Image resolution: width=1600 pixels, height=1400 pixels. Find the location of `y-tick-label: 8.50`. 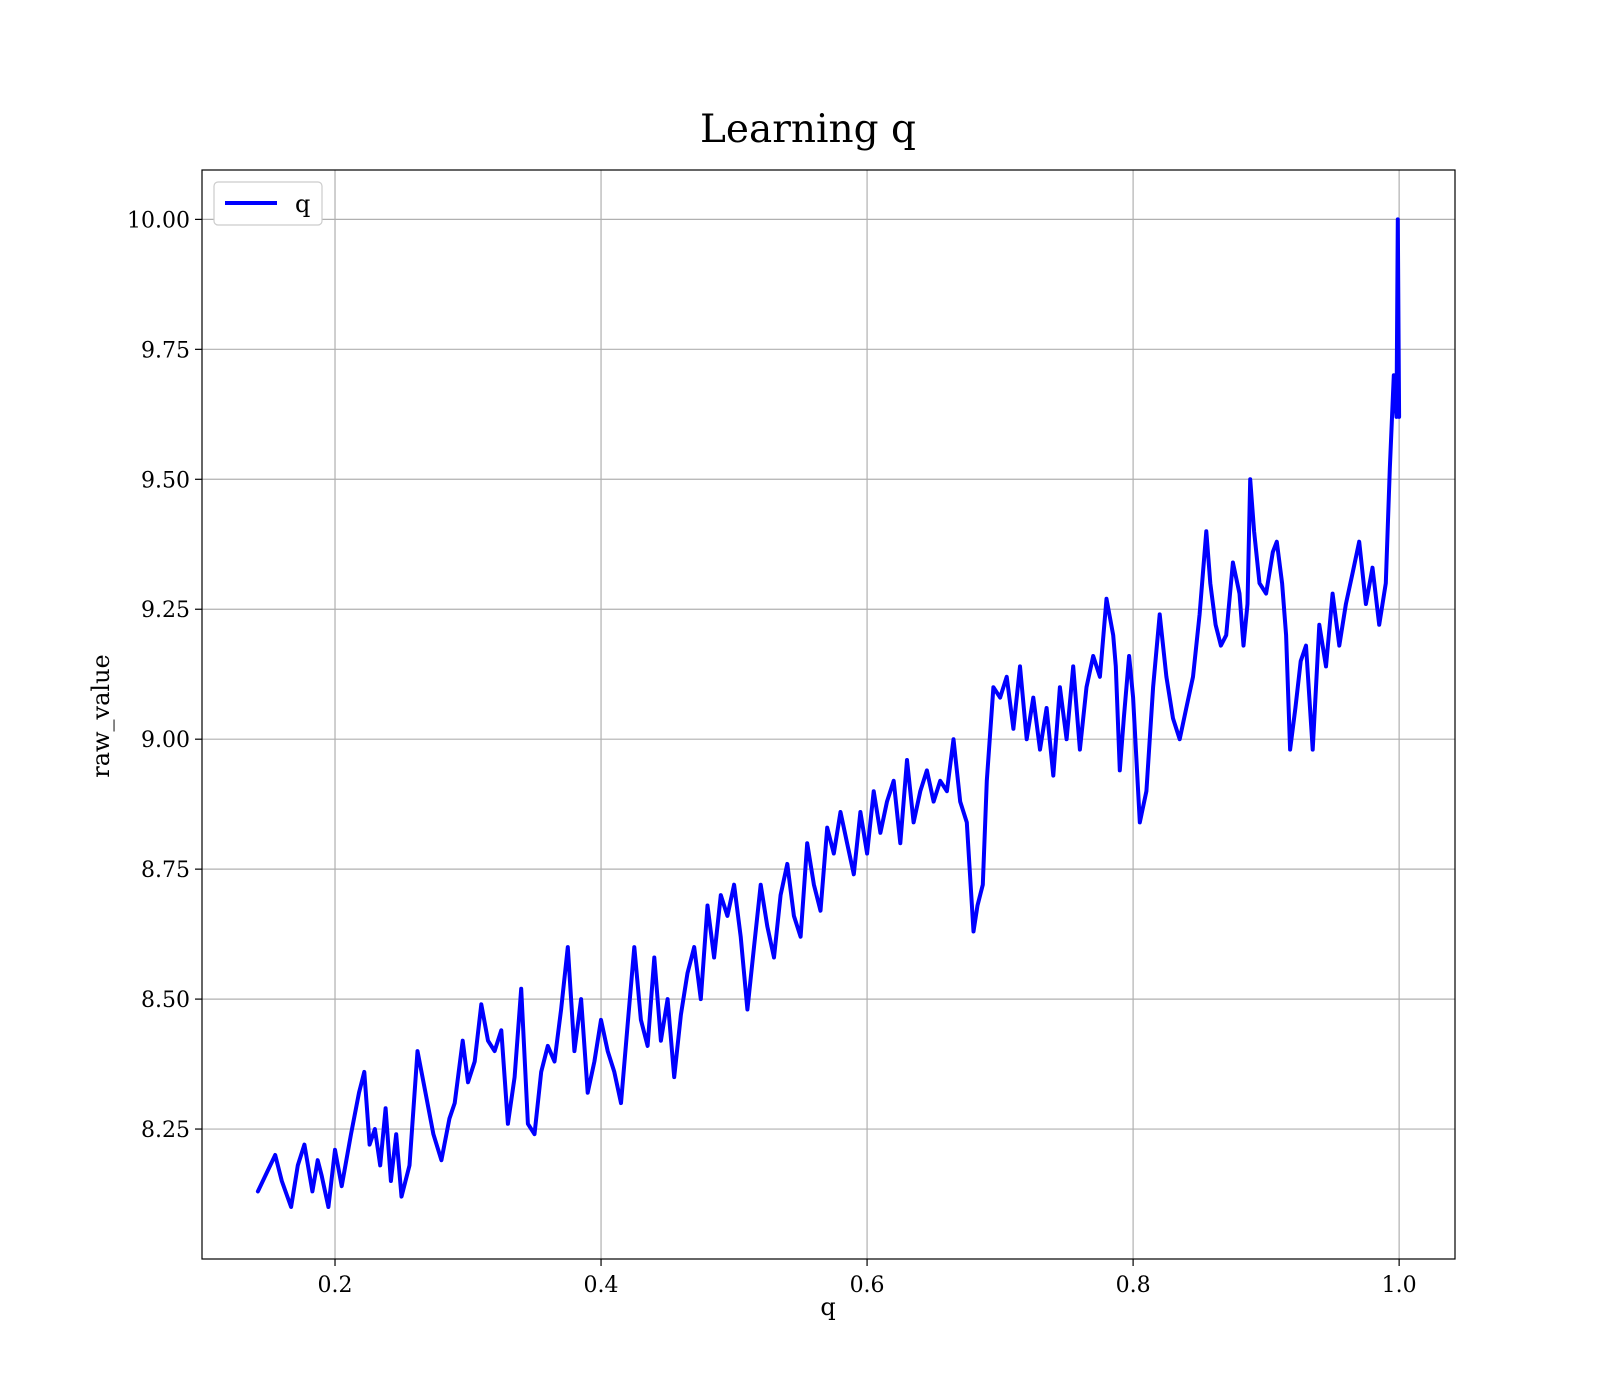

y-tick-label: 8.50 is located at coordinates (165, 1000).